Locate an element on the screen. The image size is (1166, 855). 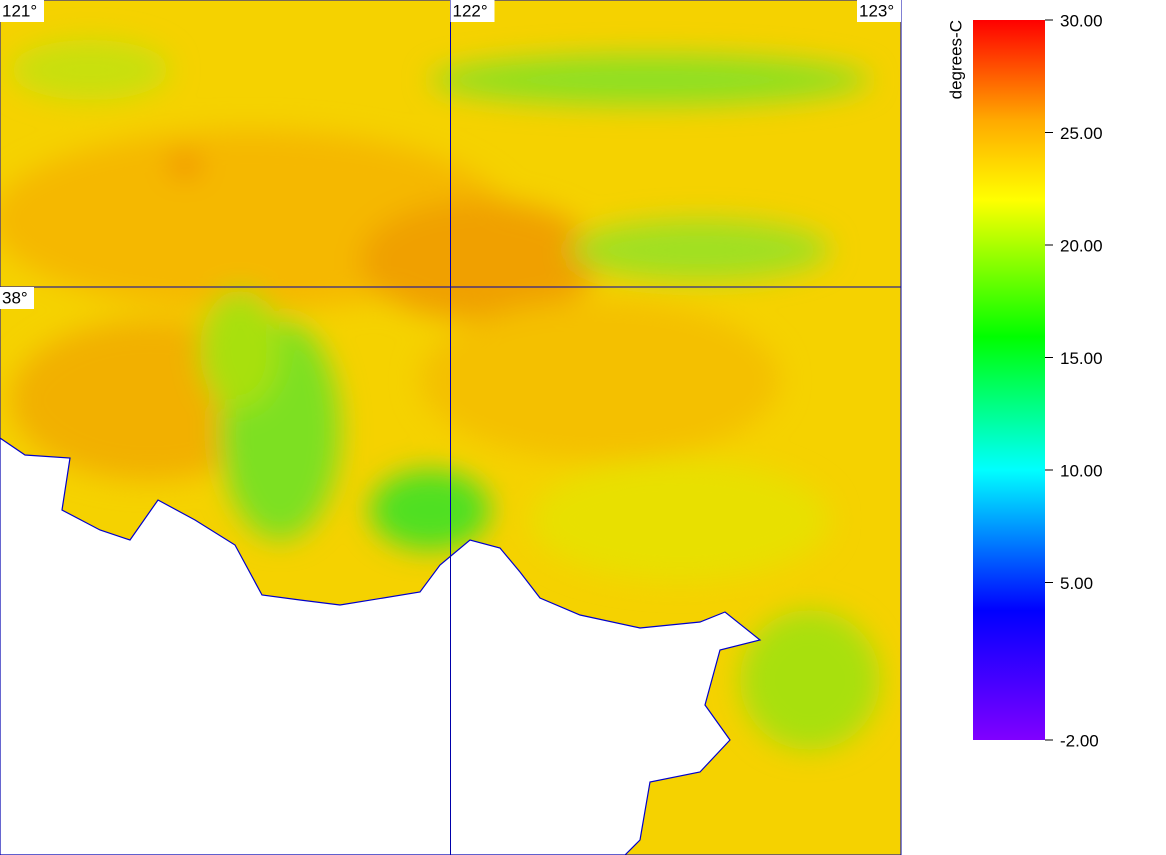
colorbar-tick-label: 30.00 is located at coordinates (1081, 20).